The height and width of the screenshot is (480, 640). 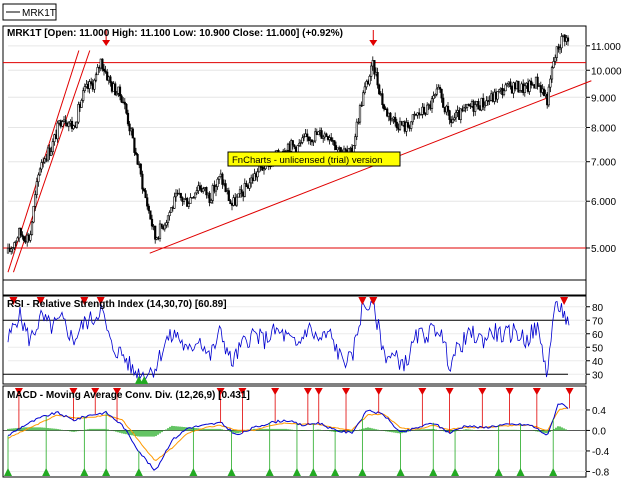 I want to click on price-ytick-label: 9.000, so click(x=603, y=98).